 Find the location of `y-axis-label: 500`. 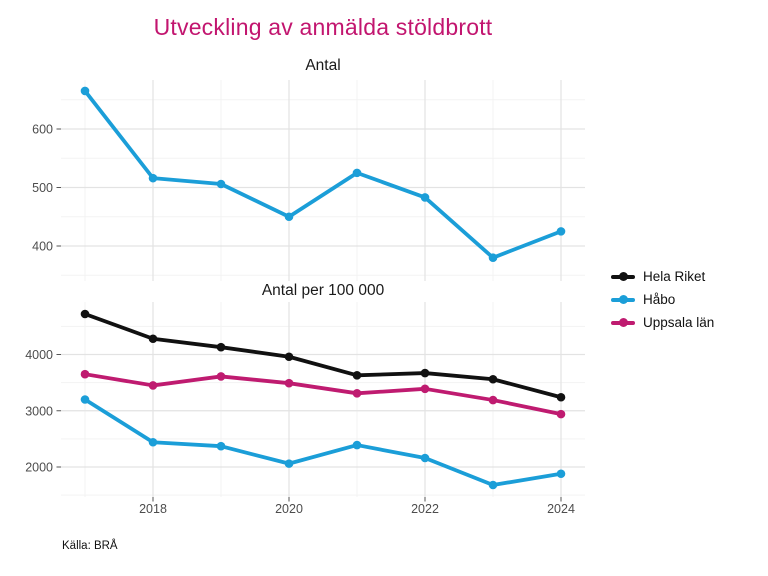

y-axis-label: 500 is located at coordinates (42, 188).